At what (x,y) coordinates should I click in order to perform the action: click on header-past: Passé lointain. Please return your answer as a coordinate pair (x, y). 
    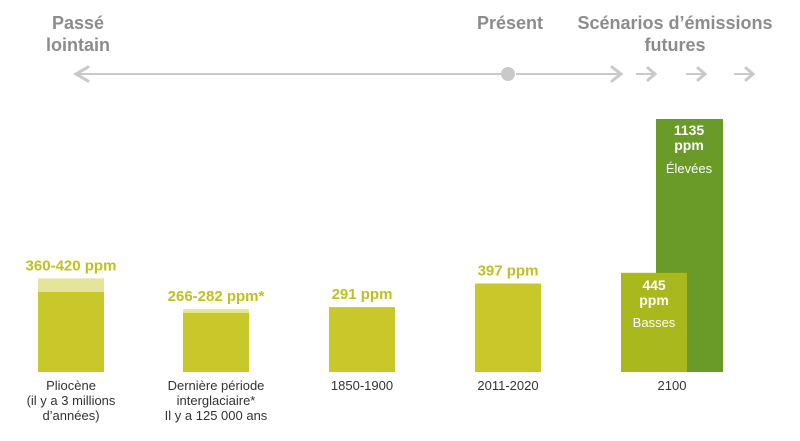
    Looking at the image, I should click on (78, 34).